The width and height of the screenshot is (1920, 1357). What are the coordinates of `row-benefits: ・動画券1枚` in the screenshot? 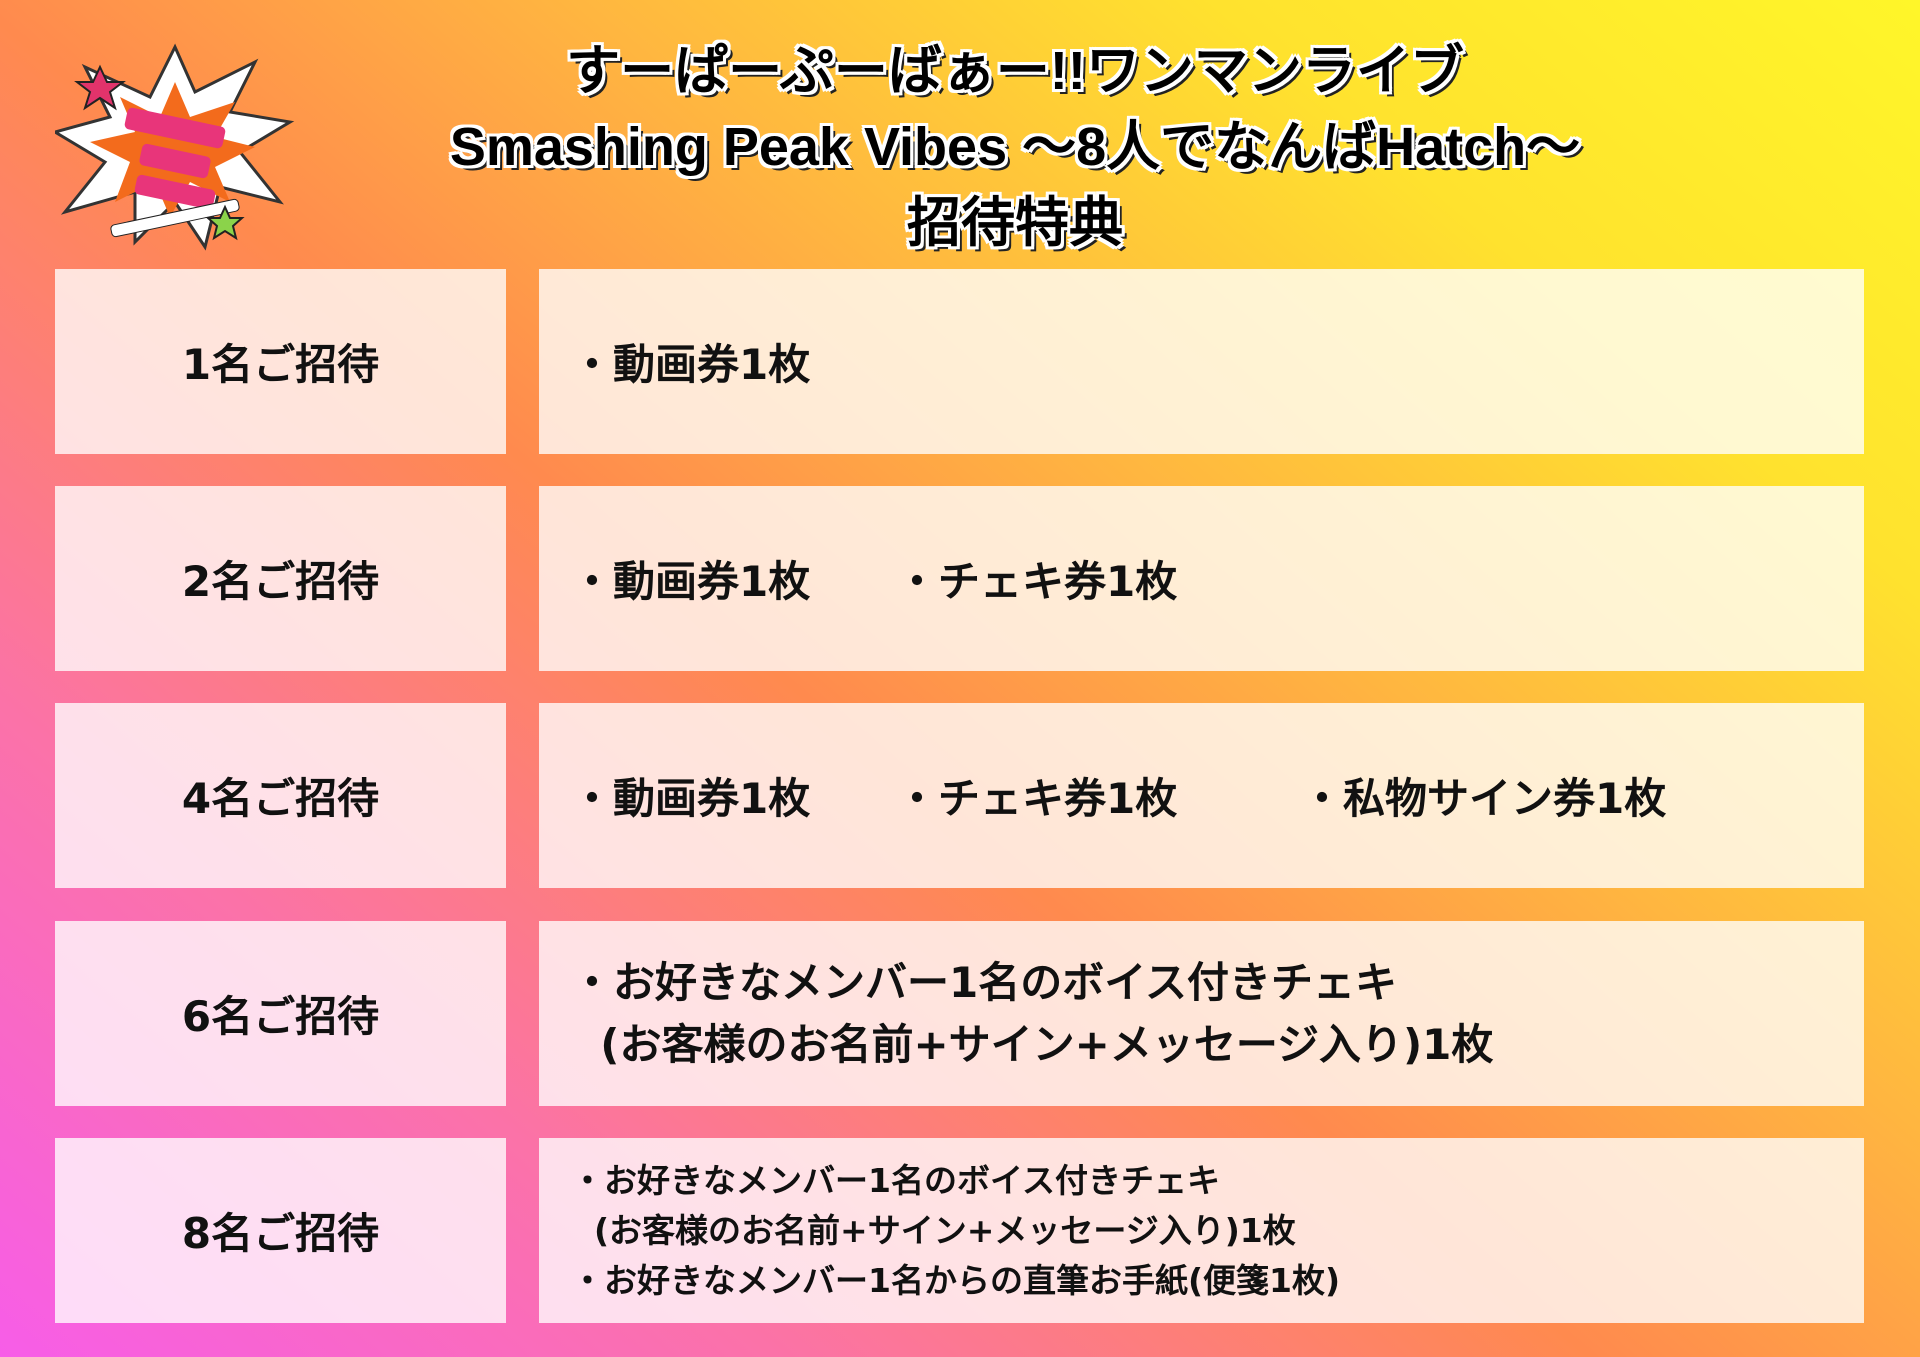 It's located at (1201, 361).